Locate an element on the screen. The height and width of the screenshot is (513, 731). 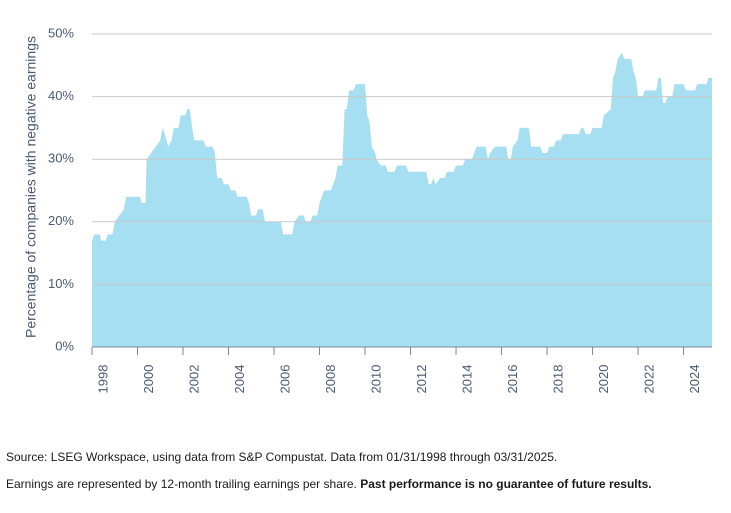
x-tick-label: 2018 is located at coordinates (557, 379).